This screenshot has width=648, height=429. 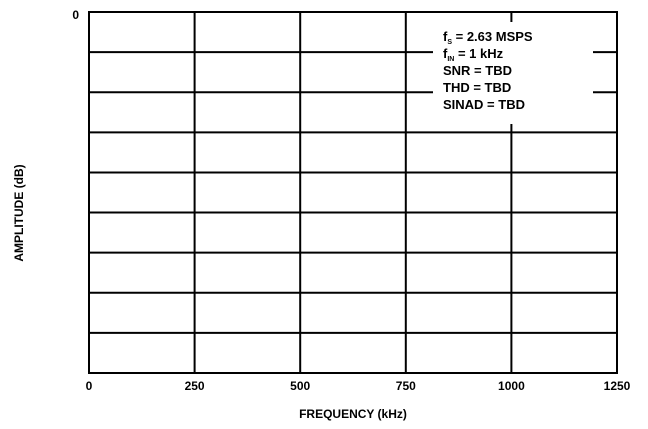 I want to click on x-axis-title: FREQUENCY (kHz), so click(x=353, y=414).